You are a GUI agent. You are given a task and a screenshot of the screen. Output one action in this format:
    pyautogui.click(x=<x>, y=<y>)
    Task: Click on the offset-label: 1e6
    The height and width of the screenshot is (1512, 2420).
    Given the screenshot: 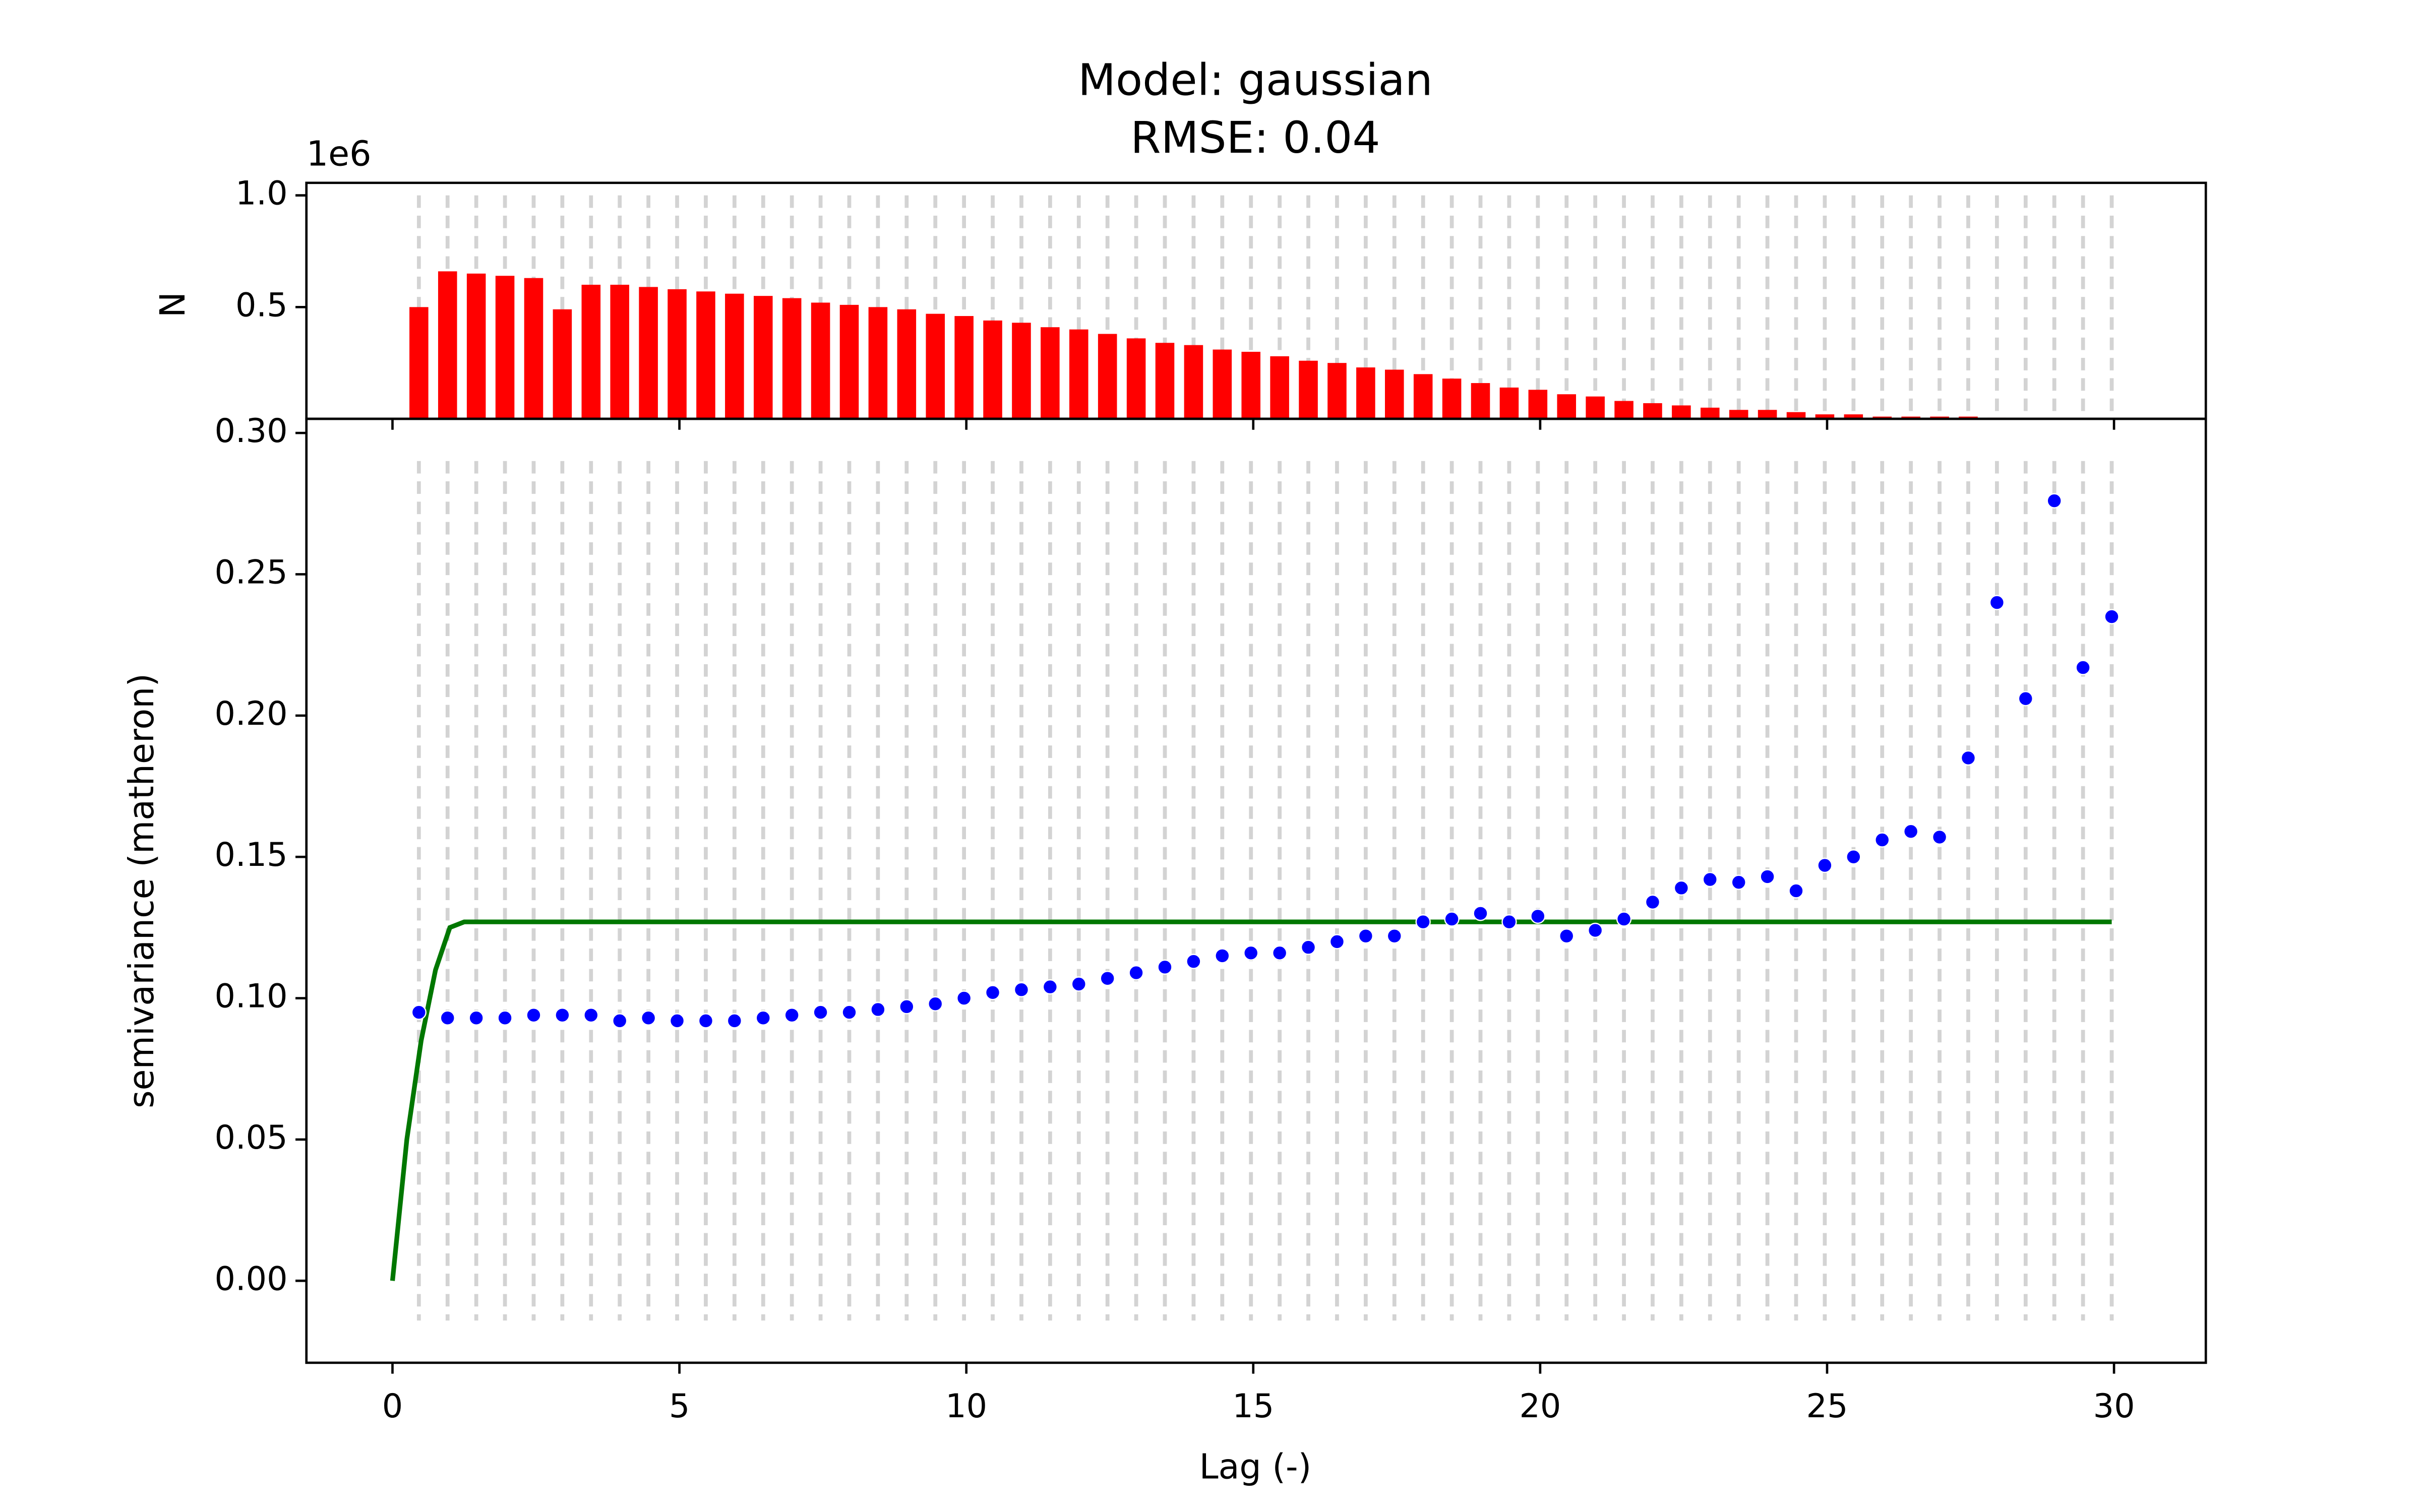 What is the action you would take?
    pyautogui.click(x=339, y=154)
    